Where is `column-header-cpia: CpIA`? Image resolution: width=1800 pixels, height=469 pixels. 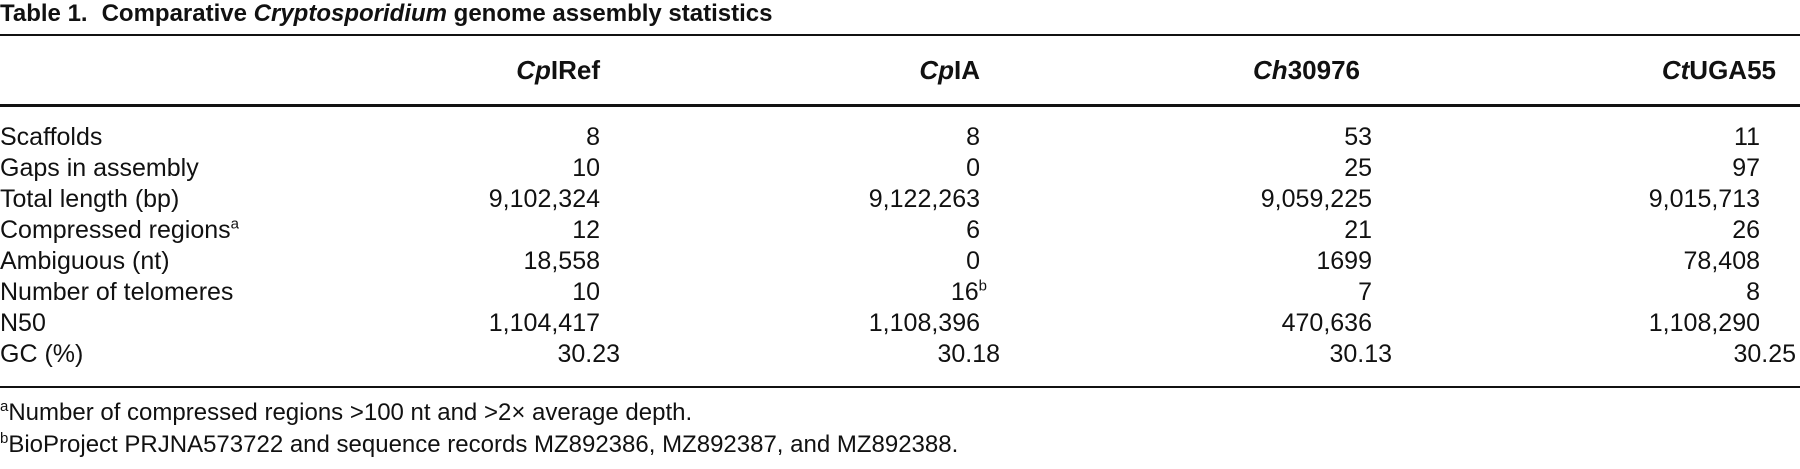
column-header-cpia: CpIA is located at coordinates (905, 70).